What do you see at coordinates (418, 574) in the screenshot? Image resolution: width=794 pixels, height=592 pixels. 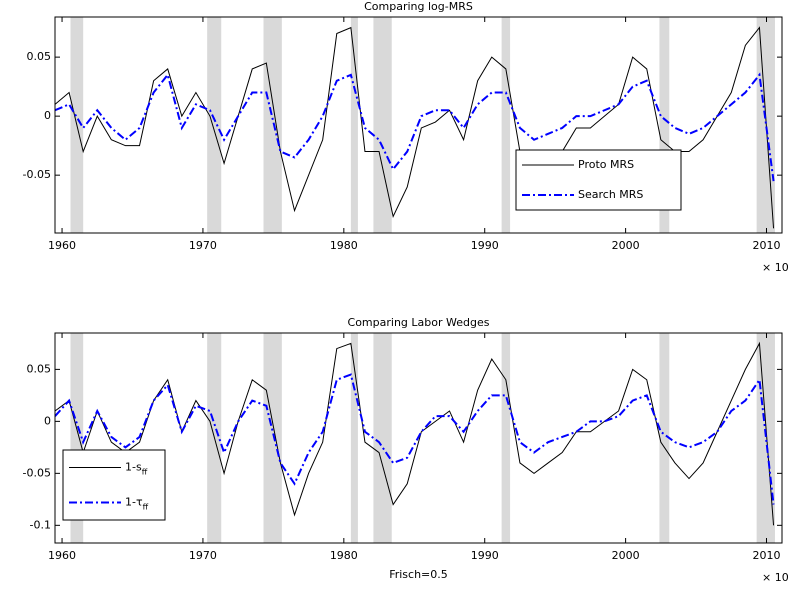 I see `x-axis-label: Frisch=0.5` at bounding box center [418, 574].